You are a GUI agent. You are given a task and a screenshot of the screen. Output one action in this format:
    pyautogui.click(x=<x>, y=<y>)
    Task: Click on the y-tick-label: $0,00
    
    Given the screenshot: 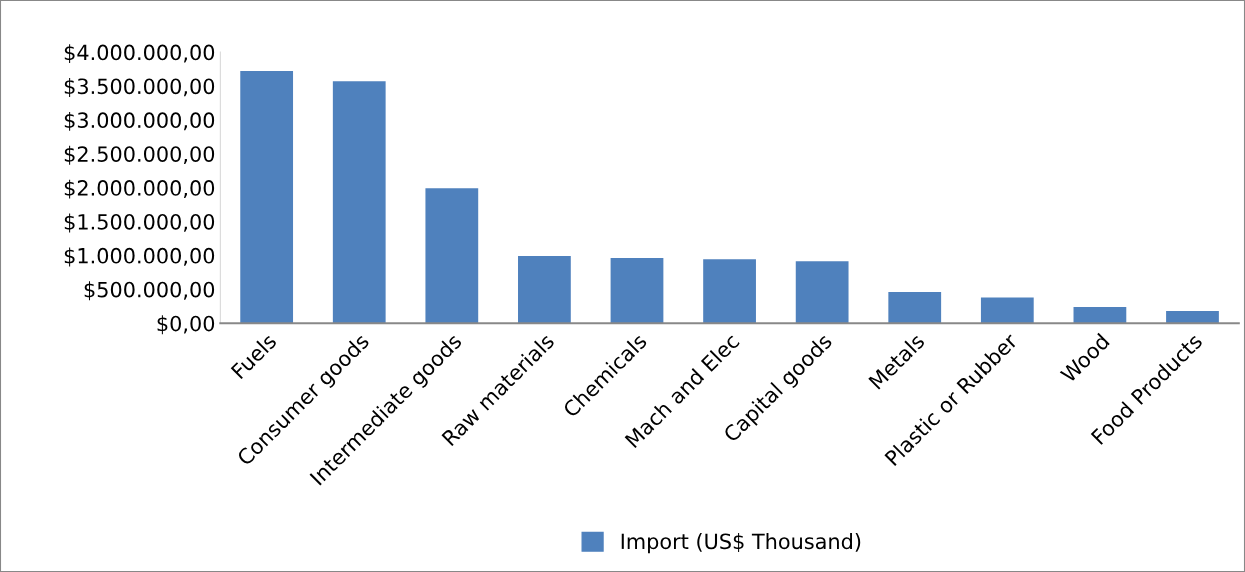 What is the action you would take?
    pyautogui.click(x=186, y=325)
    